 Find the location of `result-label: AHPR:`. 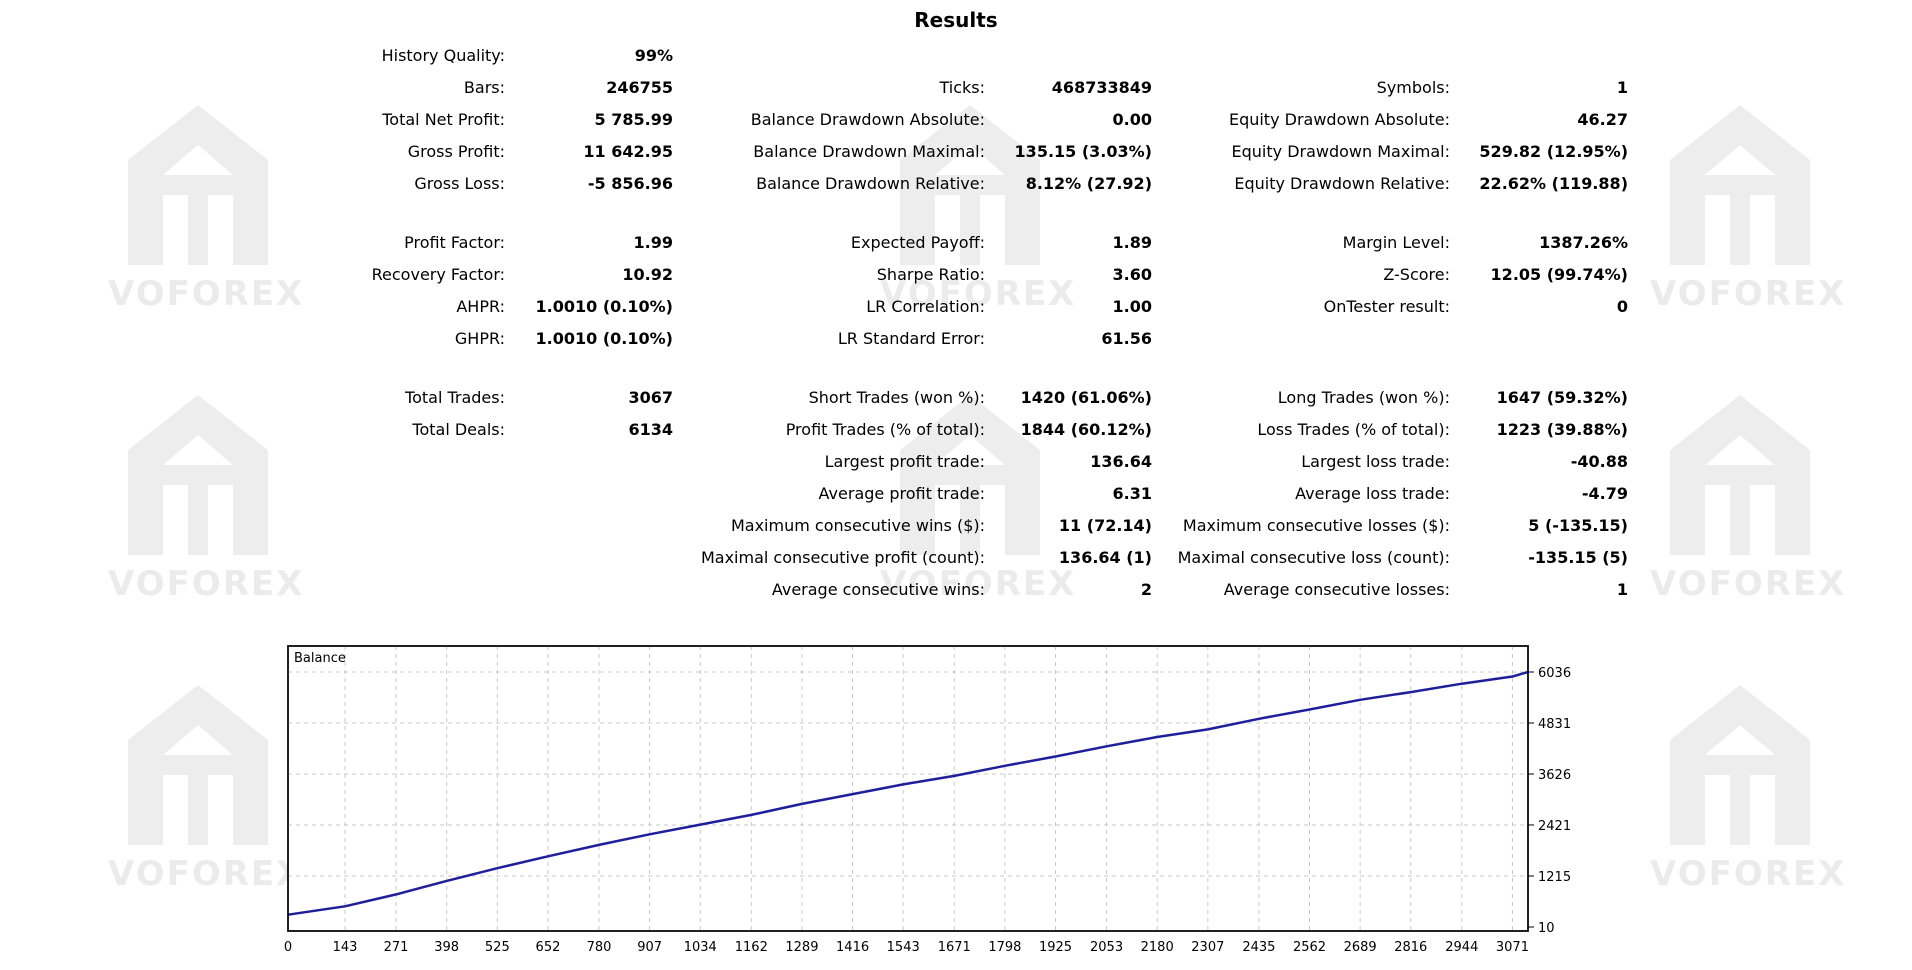

result-label: AHPR: is located at coordinates (480, 306).